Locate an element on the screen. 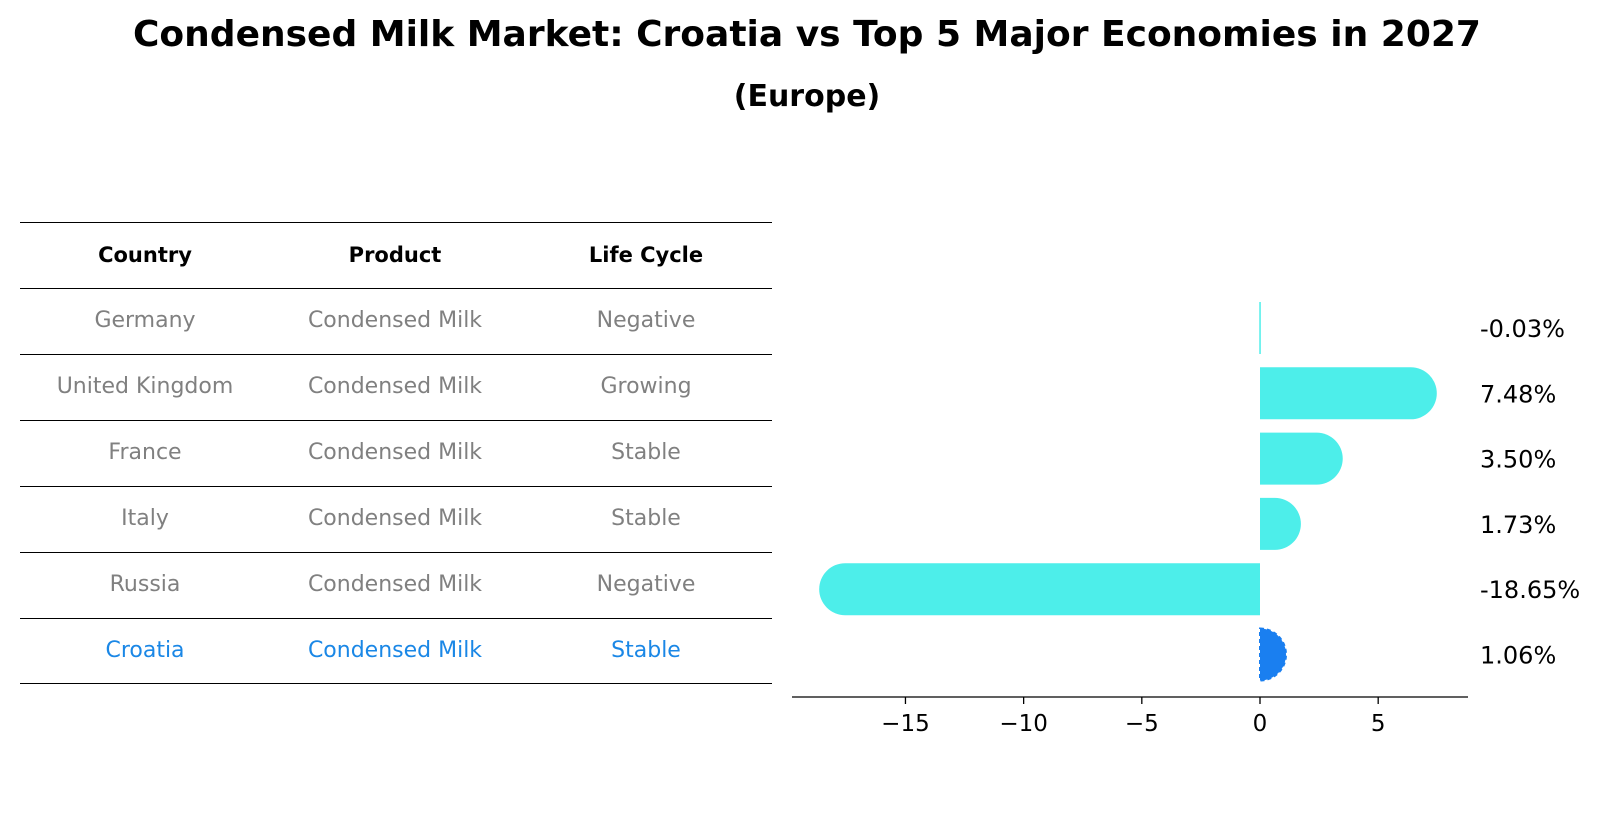 Image resolution: width=1614 pixels, height=823 pixels. table-row: Russia Condensed Milk Negative is located at coordinates (396, 585).